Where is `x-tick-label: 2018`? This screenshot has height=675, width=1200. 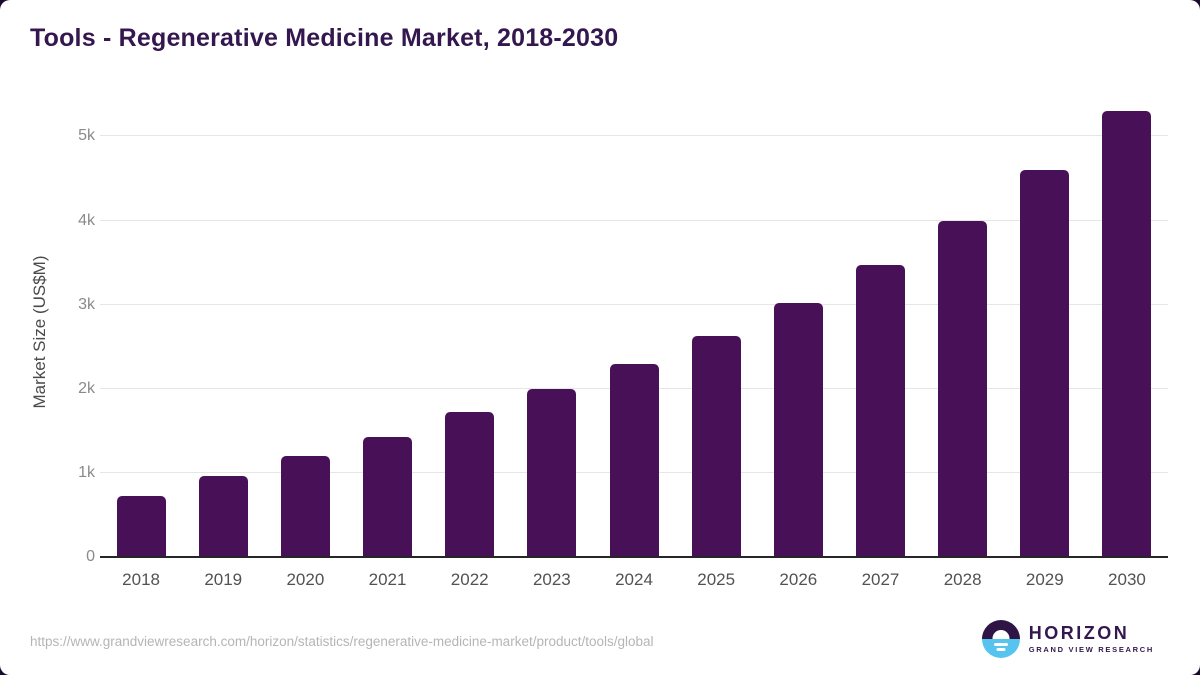 x-tick-label: 2018 is located at coordinates (141, 579).